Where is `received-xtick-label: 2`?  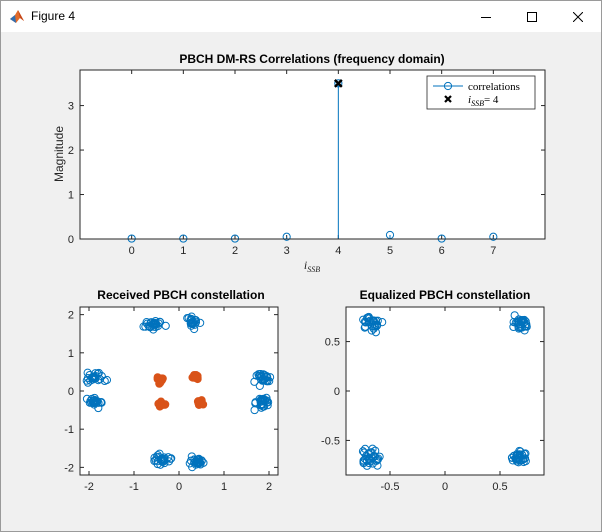 received-xtick-label: 2 is located at coordinates (269, 487).